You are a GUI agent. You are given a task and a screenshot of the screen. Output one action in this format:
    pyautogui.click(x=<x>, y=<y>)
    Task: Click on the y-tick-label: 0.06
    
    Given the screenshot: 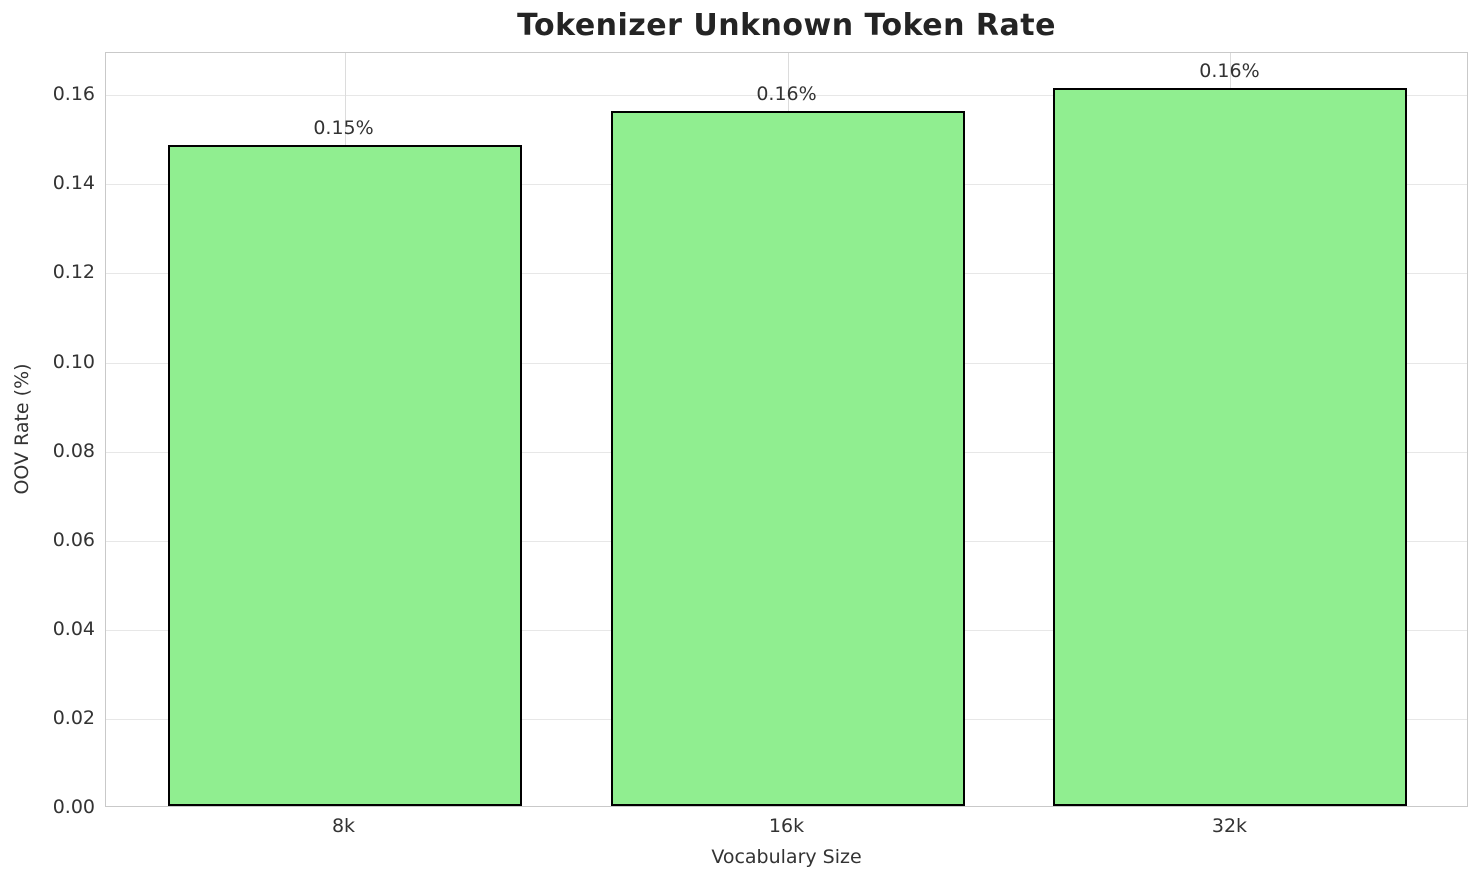 What is the action you would take?
    pyautogui.click(x=73, y=539)
    